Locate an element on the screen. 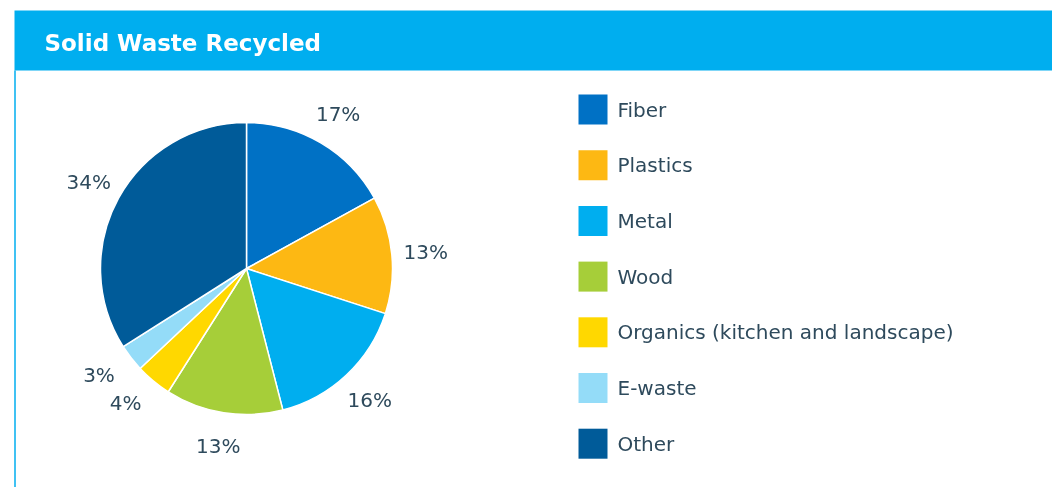  legend-label: E-waste is located at coordinates (657, 388).